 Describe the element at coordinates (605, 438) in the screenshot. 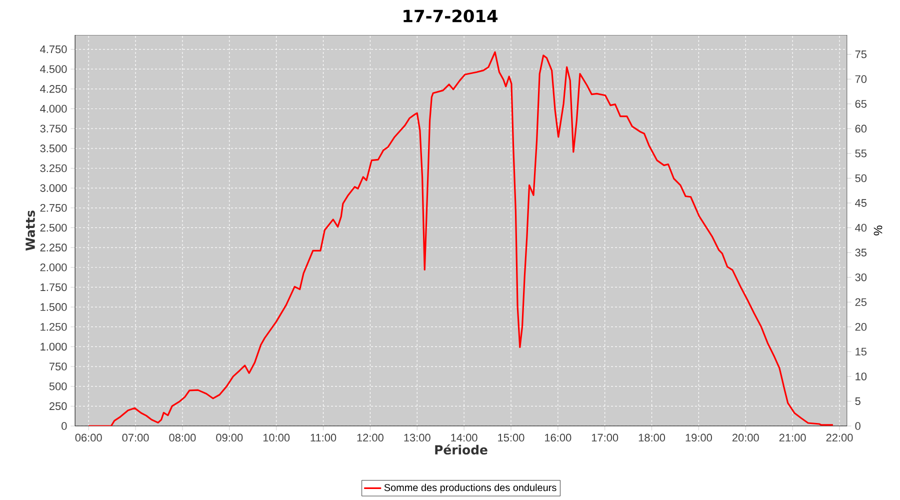

I see `x-tick-label: 17:00` at that location.